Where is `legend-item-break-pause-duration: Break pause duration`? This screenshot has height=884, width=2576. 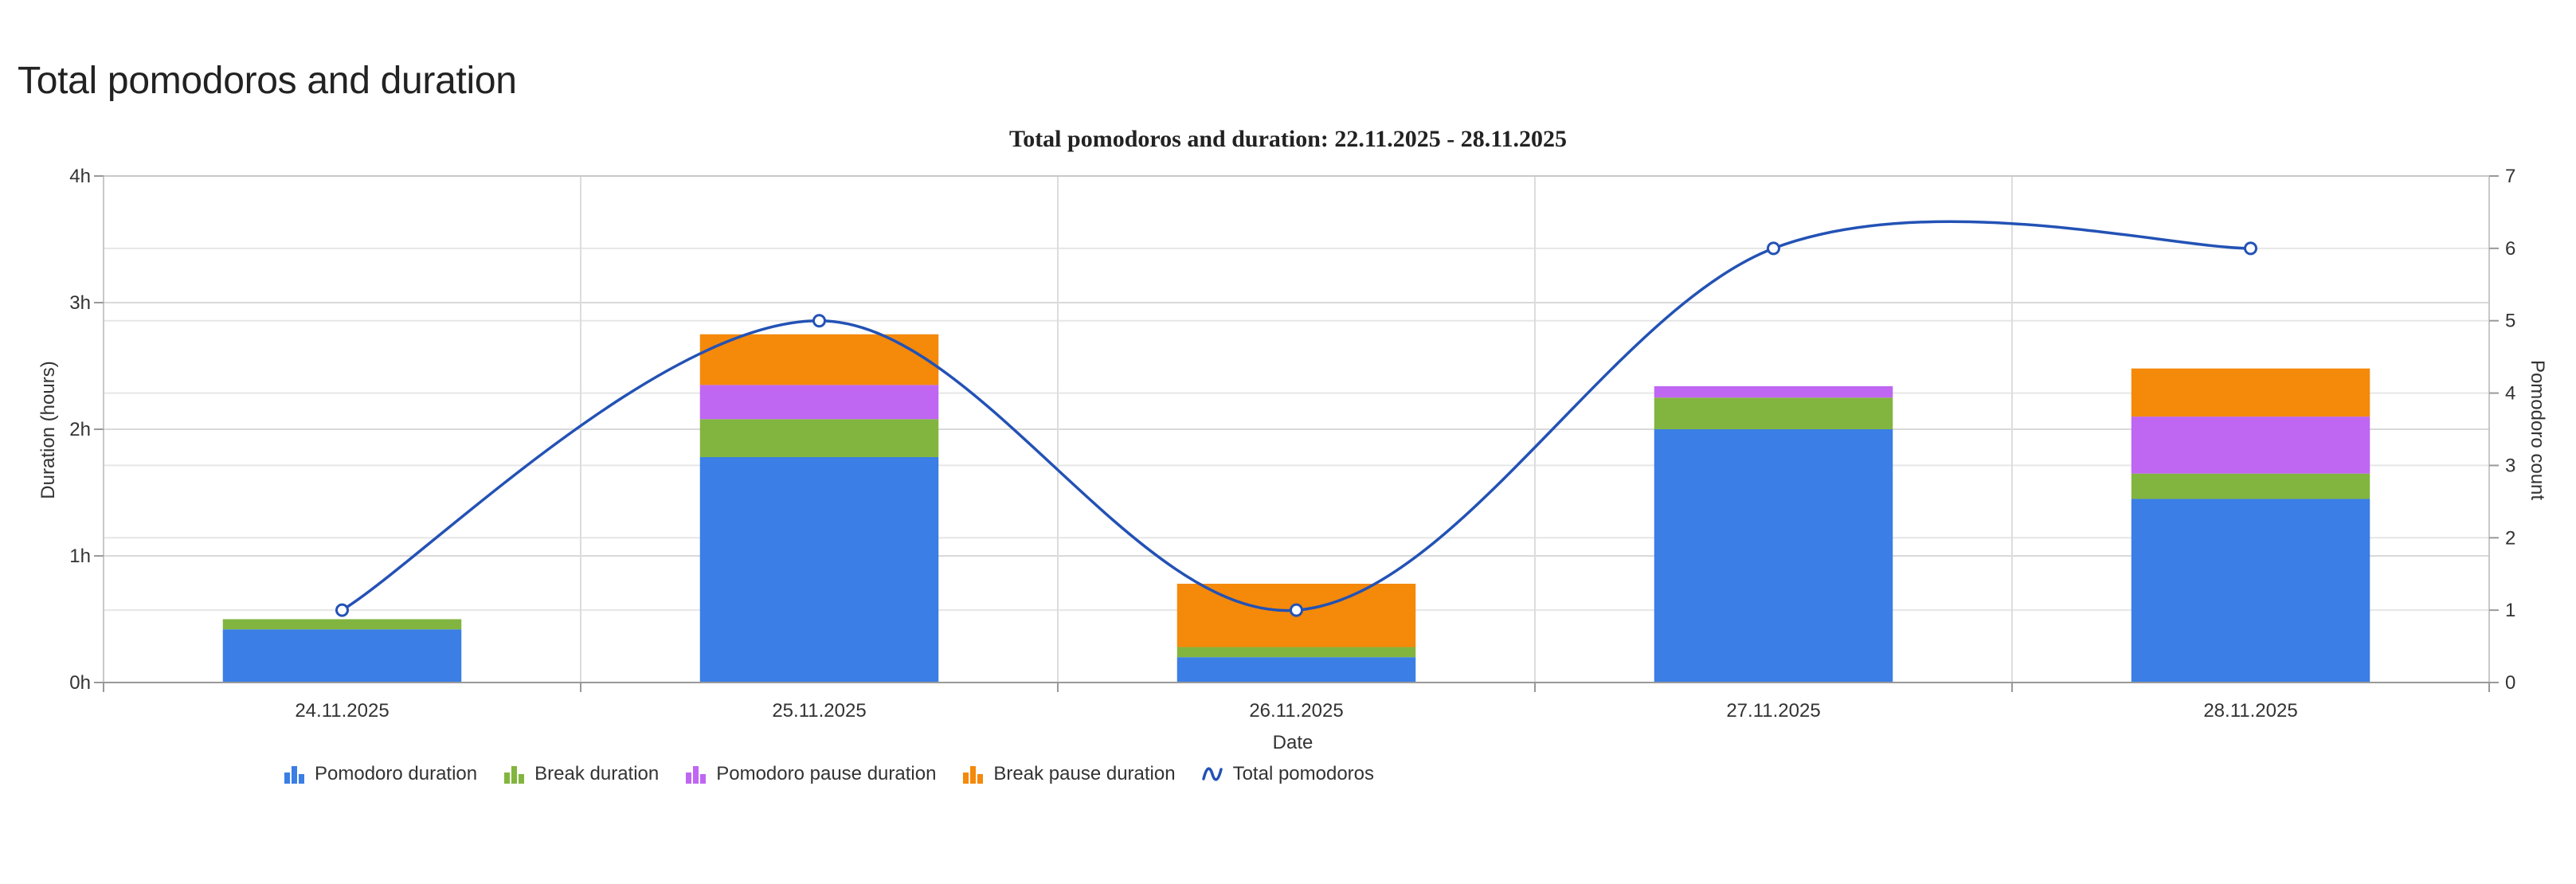
legend-item-break-pause-duration: Break pause duration is located at coordinates (1068, 774).